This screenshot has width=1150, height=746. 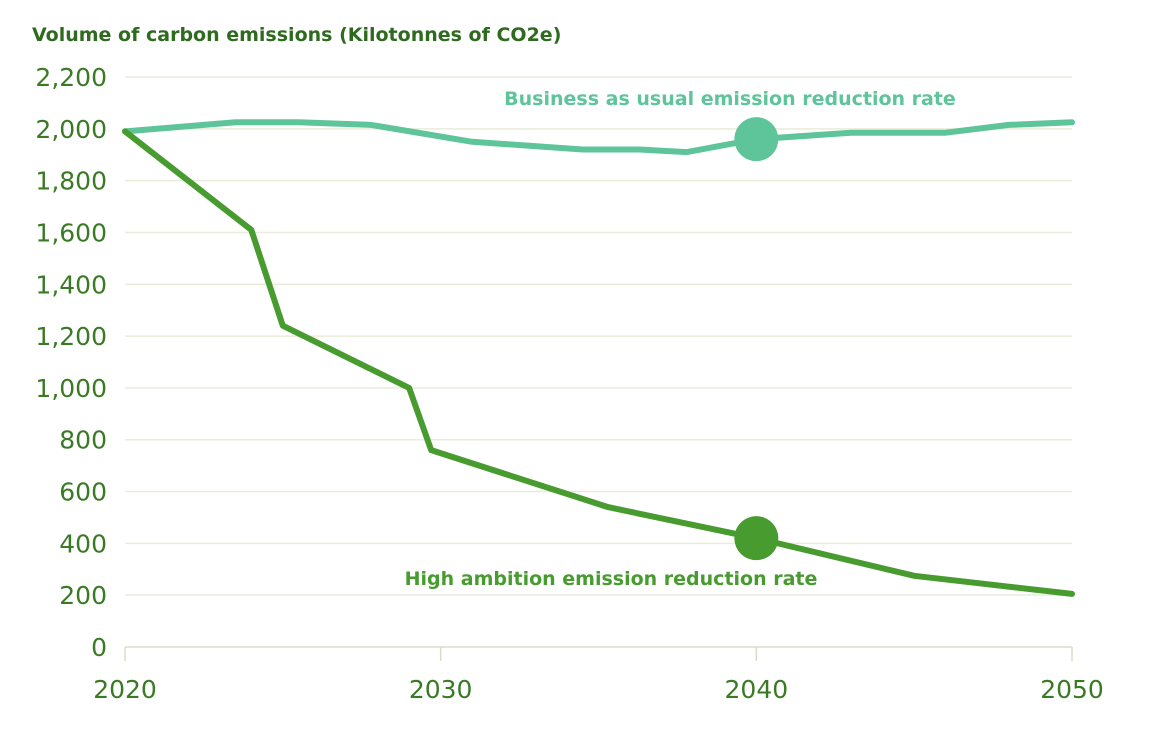 I want to click on y-tick-label: 400, so click(x=83, y=543).